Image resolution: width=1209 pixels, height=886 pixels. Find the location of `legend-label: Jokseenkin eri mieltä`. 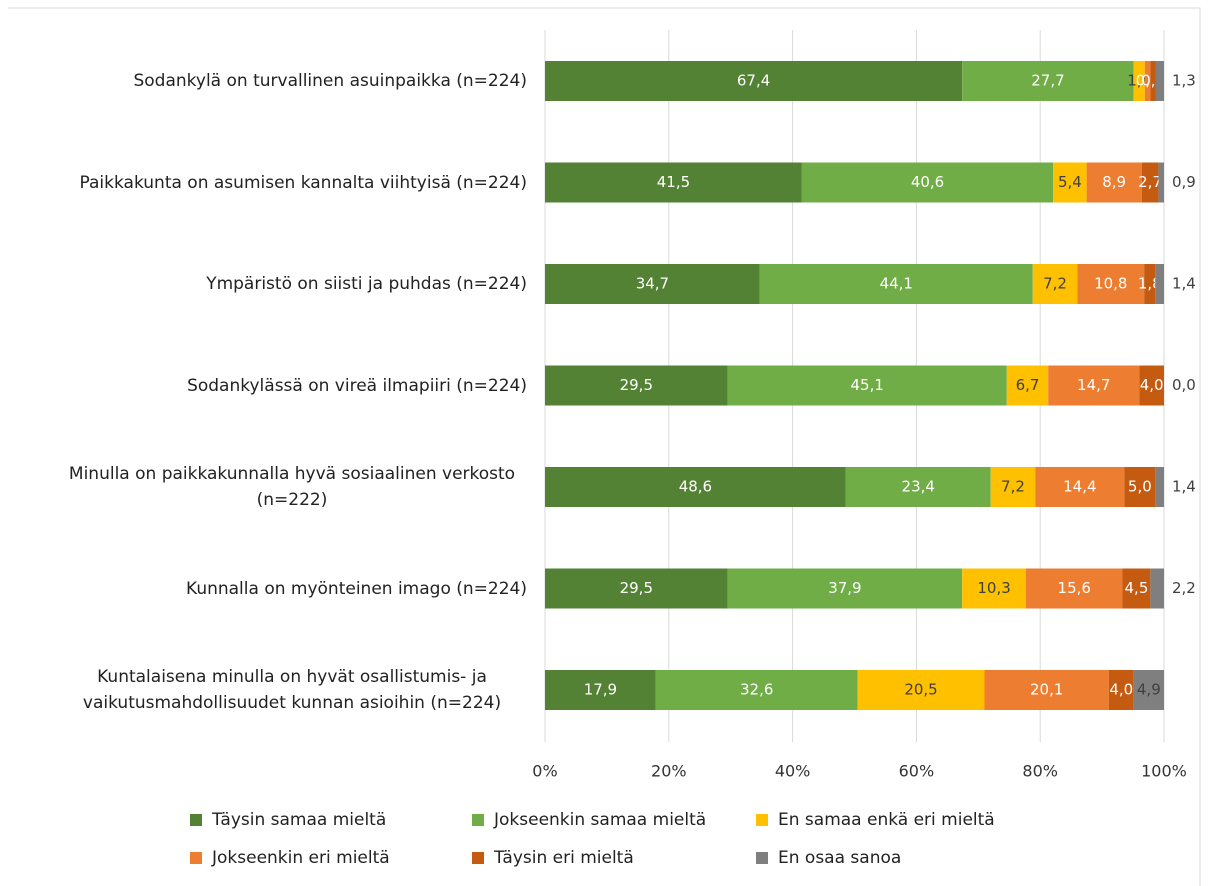

legend-label: Jokseenkin eri mieltä is located at coordinates (300, 858).